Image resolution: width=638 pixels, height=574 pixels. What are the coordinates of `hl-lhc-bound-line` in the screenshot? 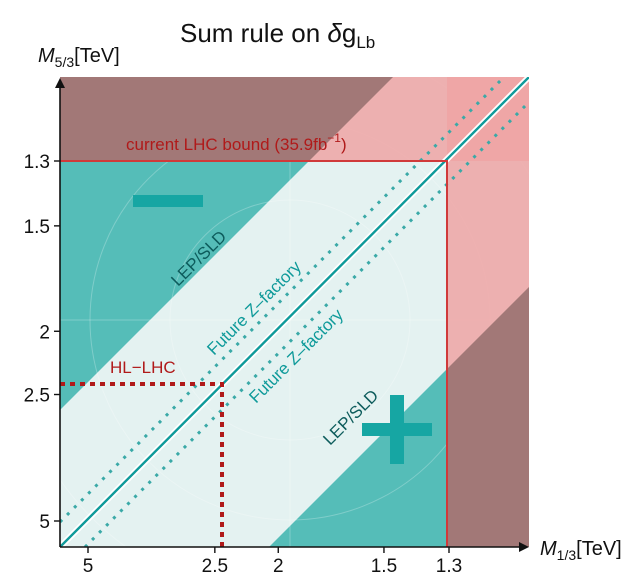 It's located at (142, 464).